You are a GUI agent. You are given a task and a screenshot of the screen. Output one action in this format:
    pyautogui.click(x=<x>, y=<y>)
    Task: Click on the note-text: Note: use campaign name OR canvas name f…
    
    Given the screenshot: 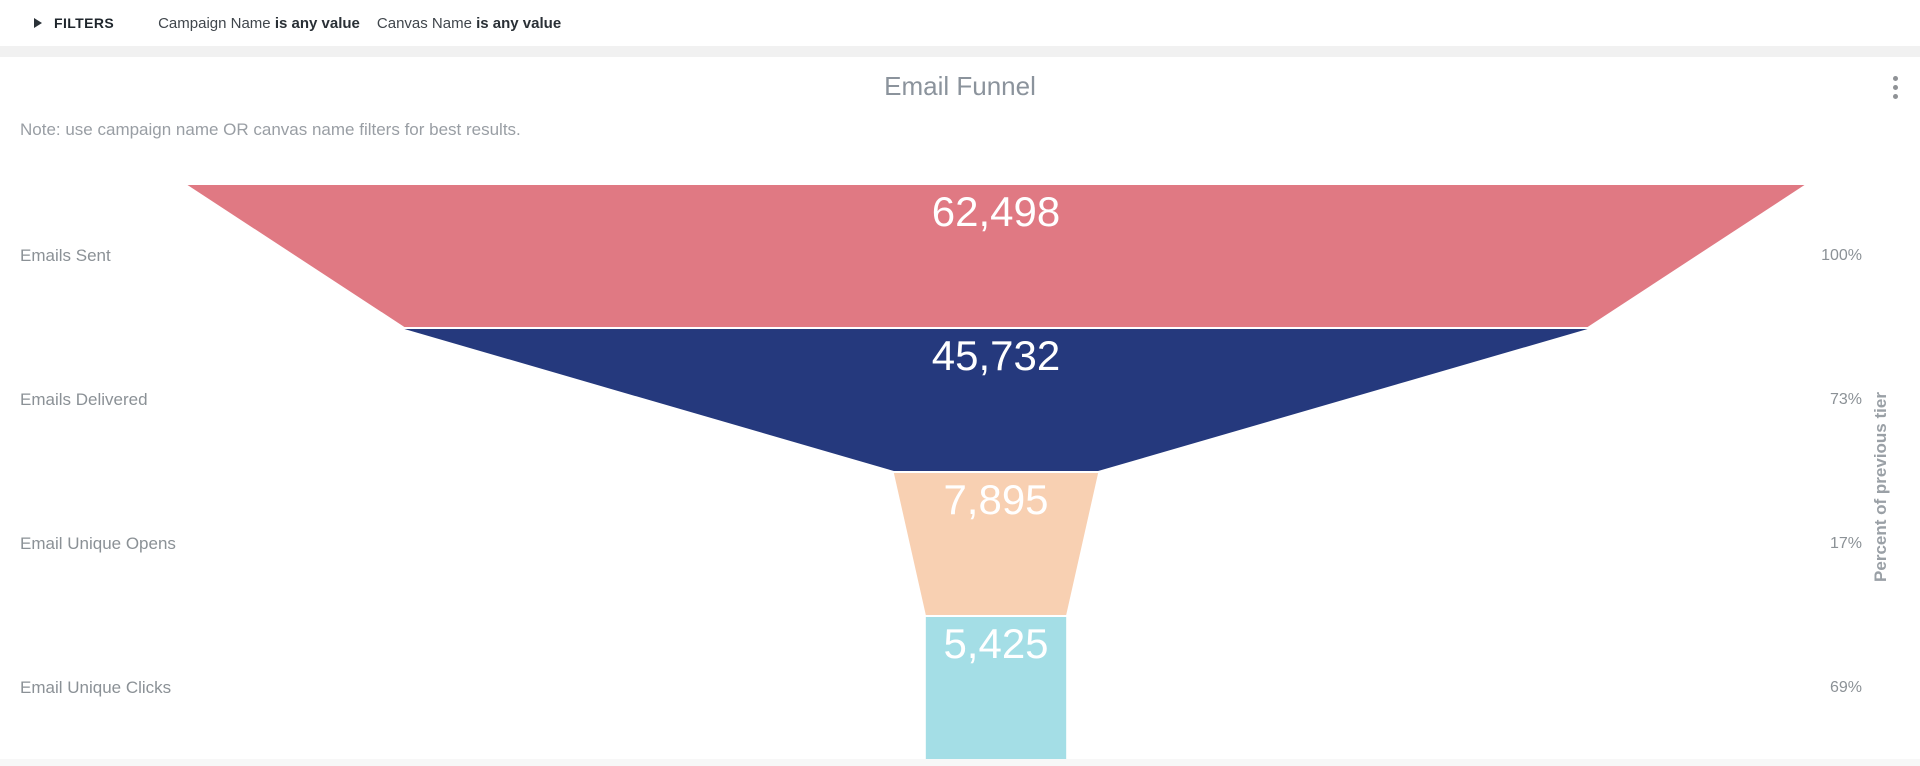 What is the action you would take?
    pyautogui.click(x=270, y=129)
    